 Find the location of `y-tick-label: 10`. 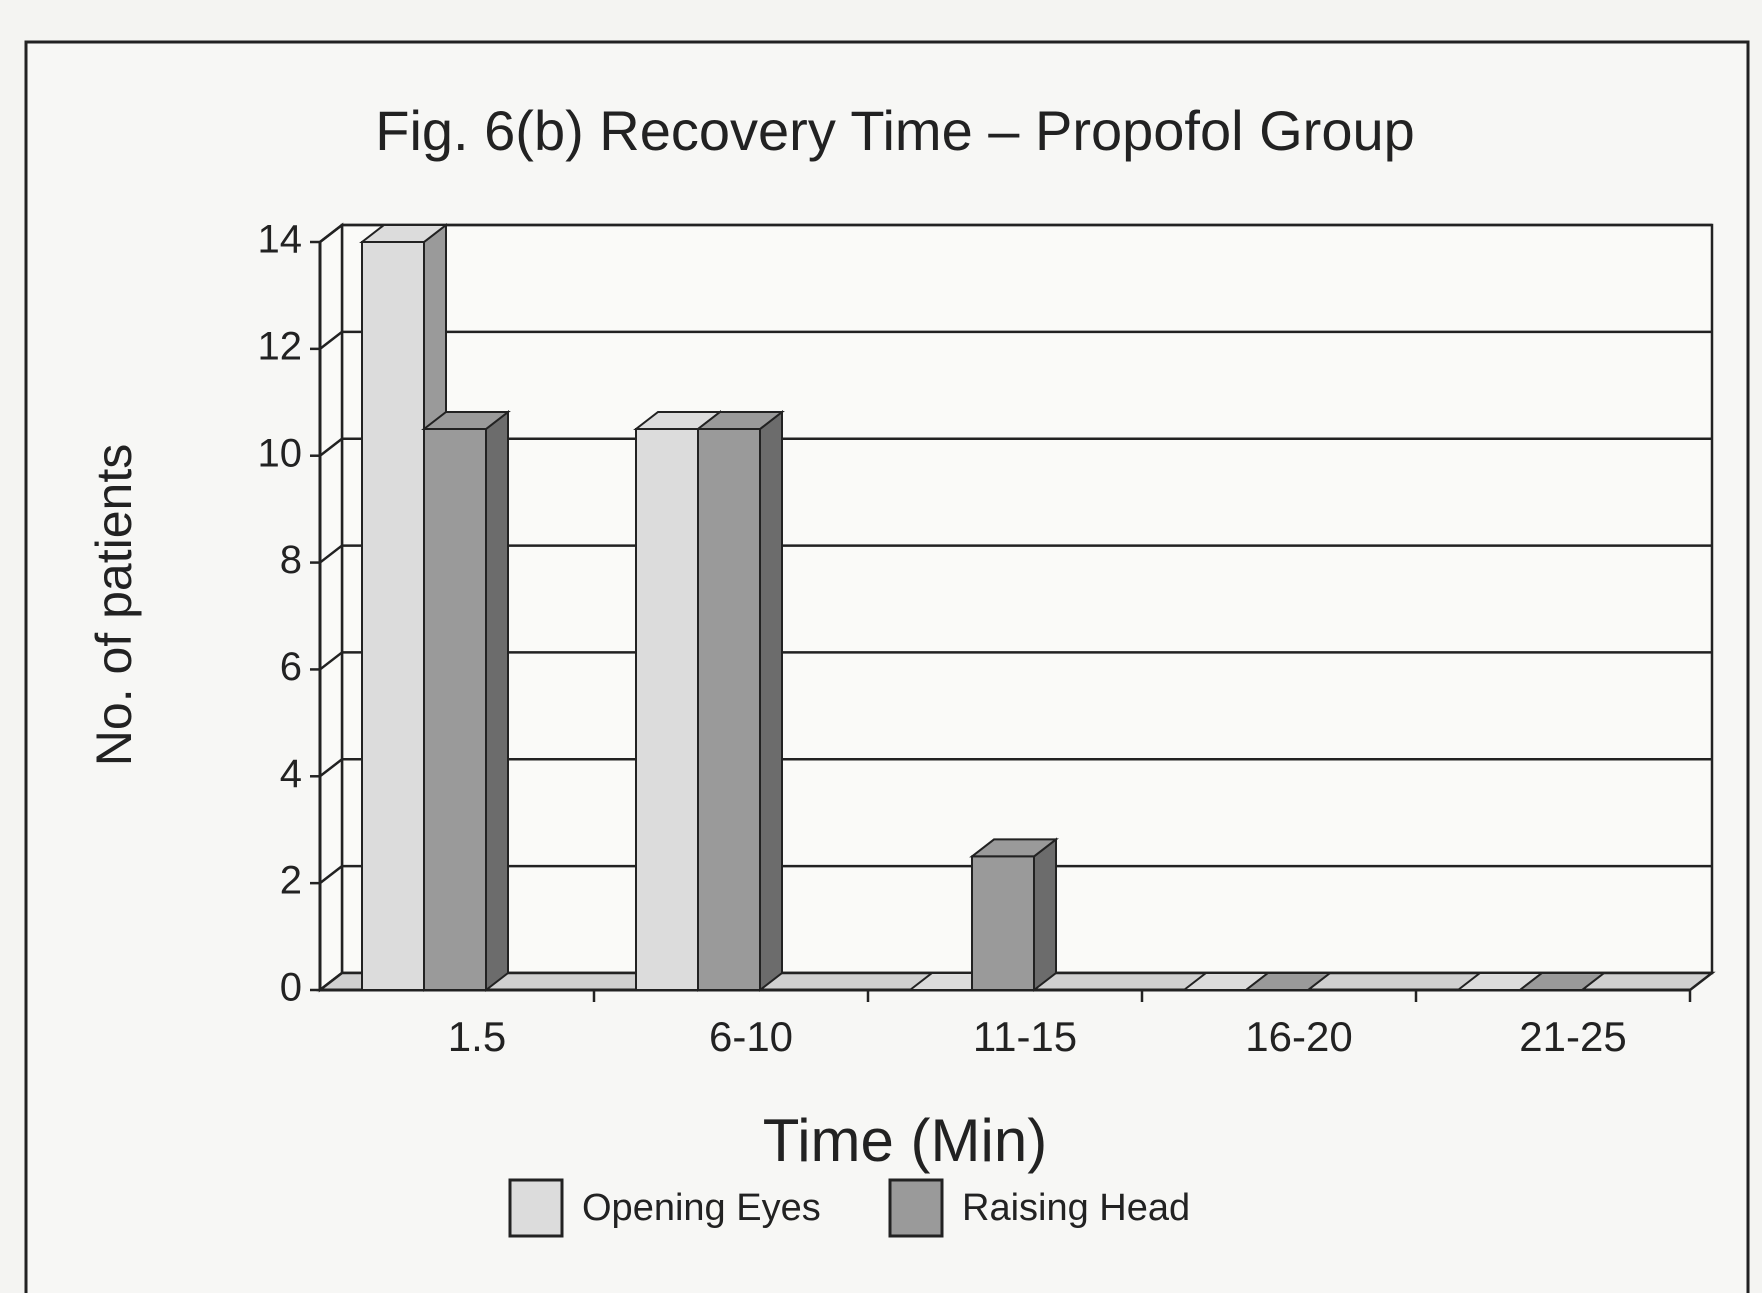

y-tick-label: 10 is located at coordinates (280, 453).